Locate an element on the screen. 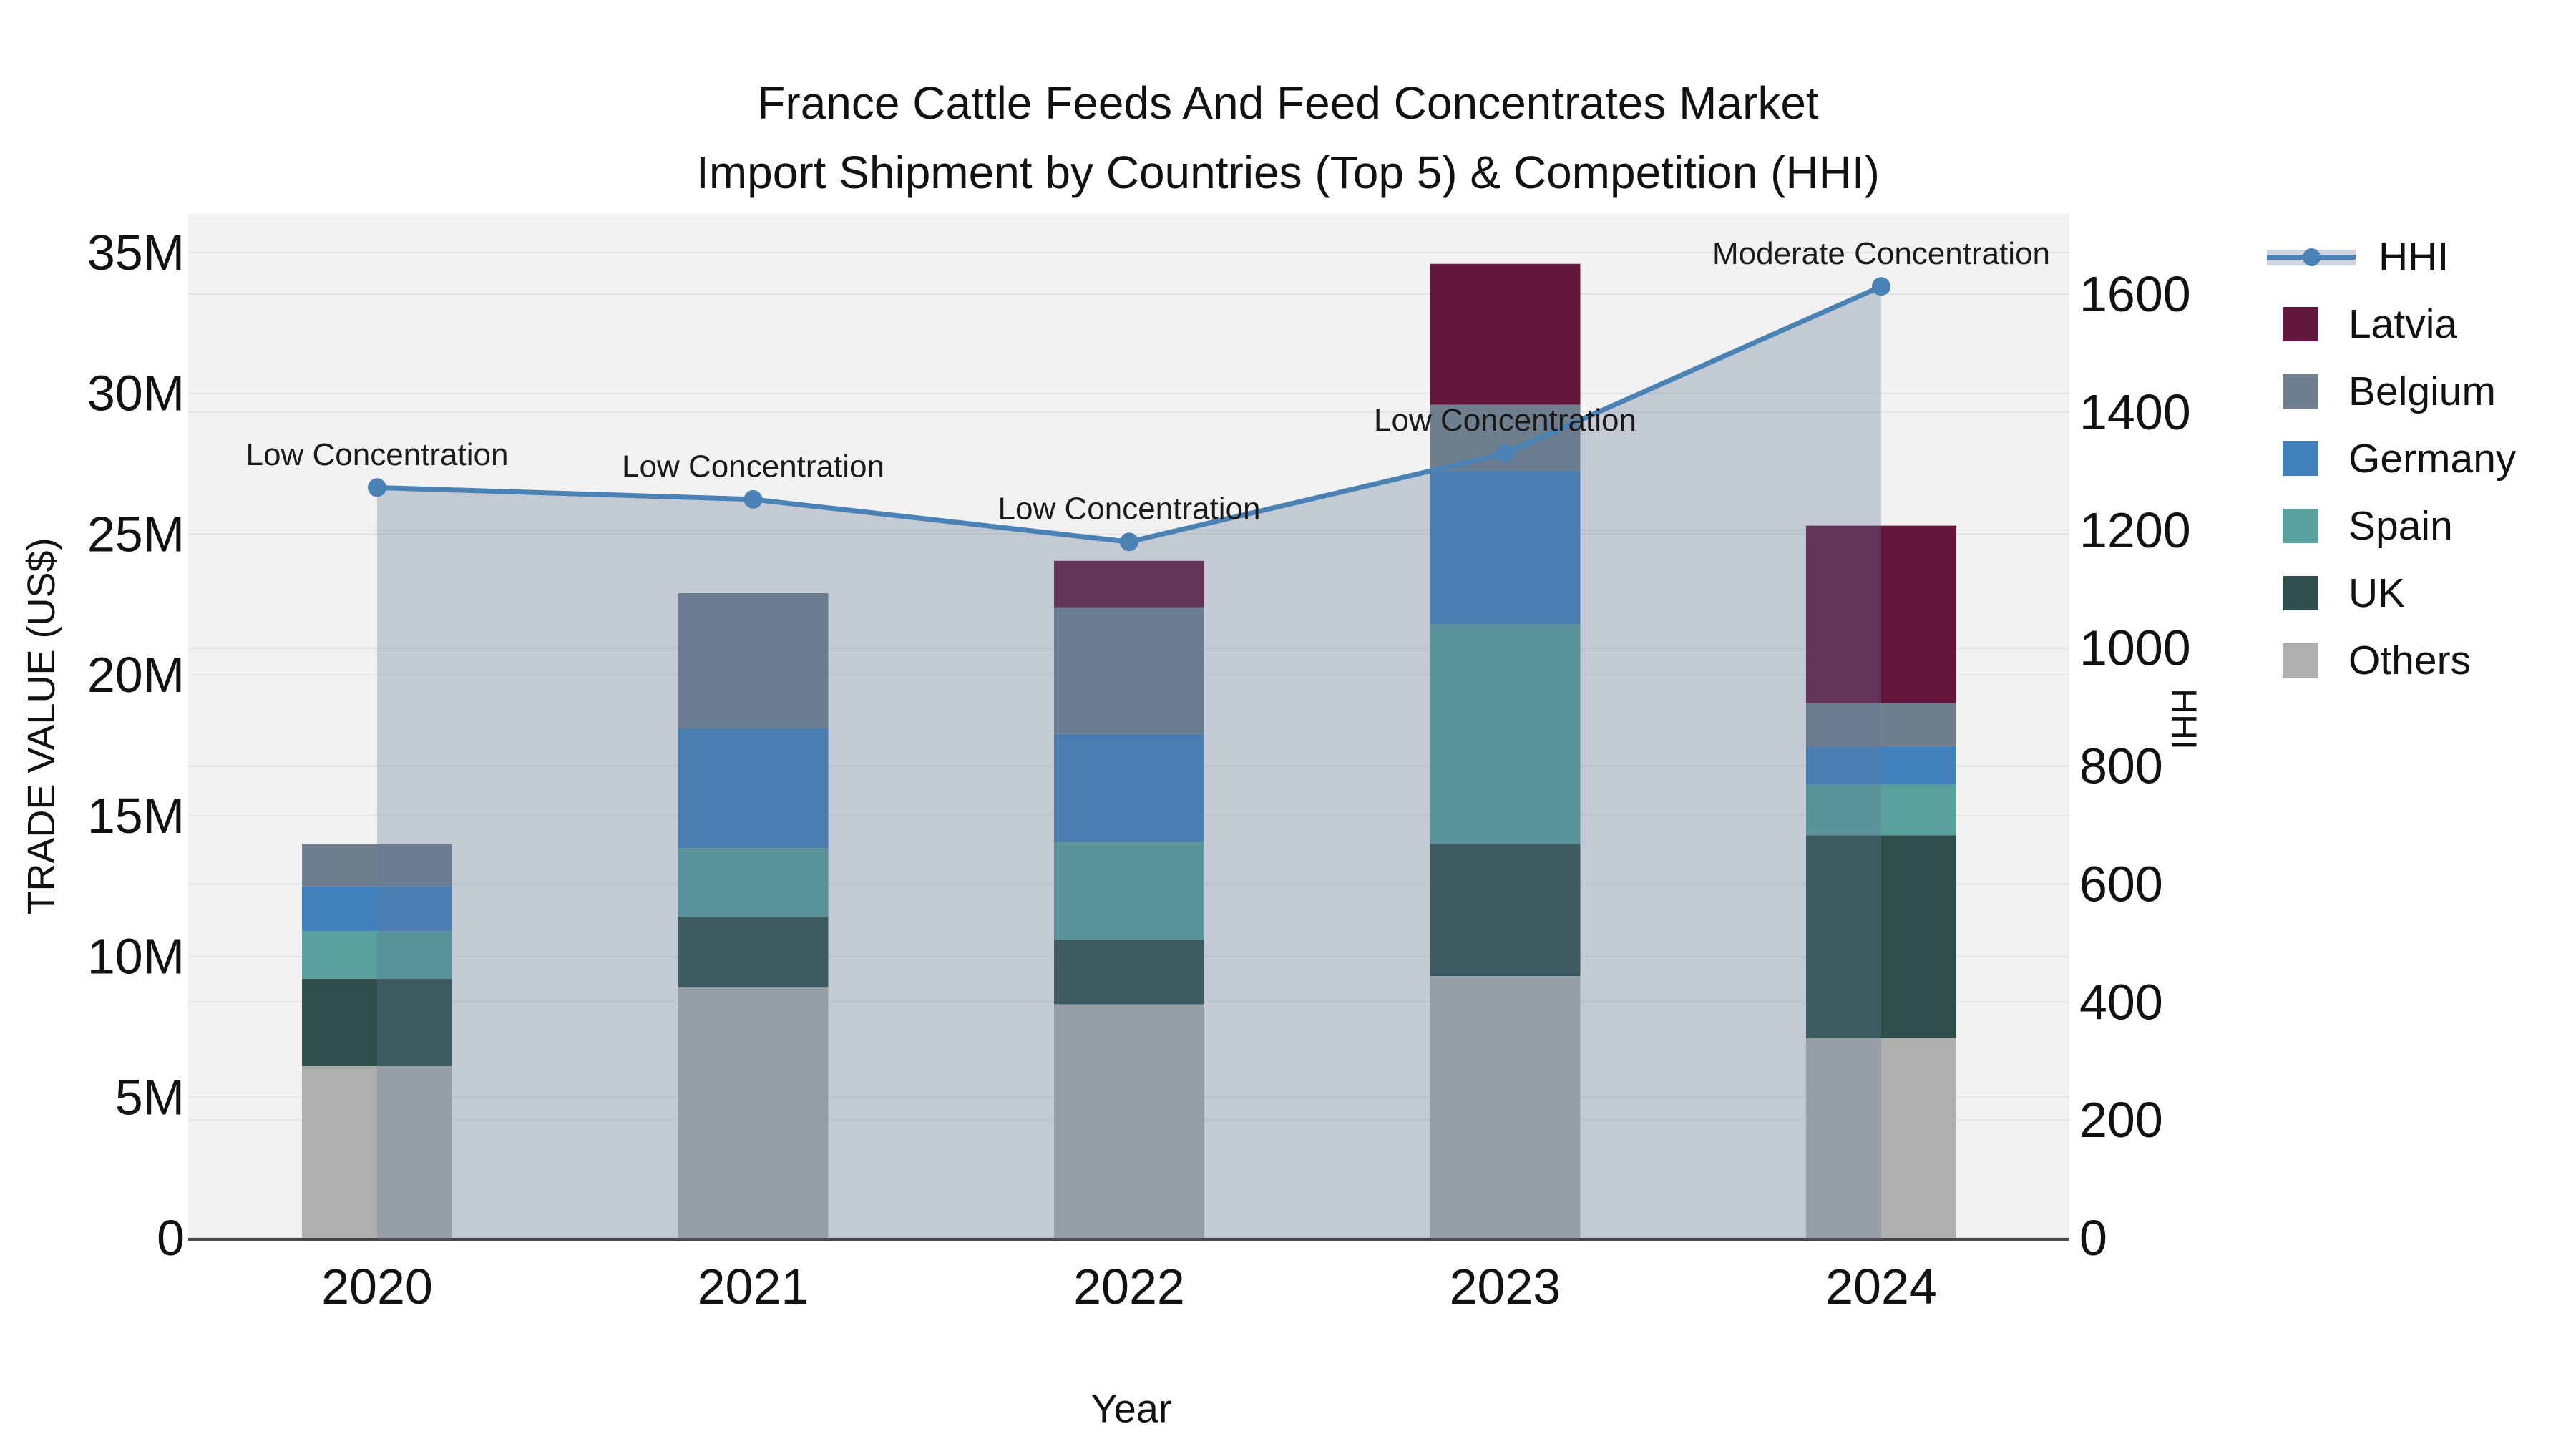 This screenshot has width=2576, height=1449. legend-item-spain: Spain is located at coordinates (2391, 526).